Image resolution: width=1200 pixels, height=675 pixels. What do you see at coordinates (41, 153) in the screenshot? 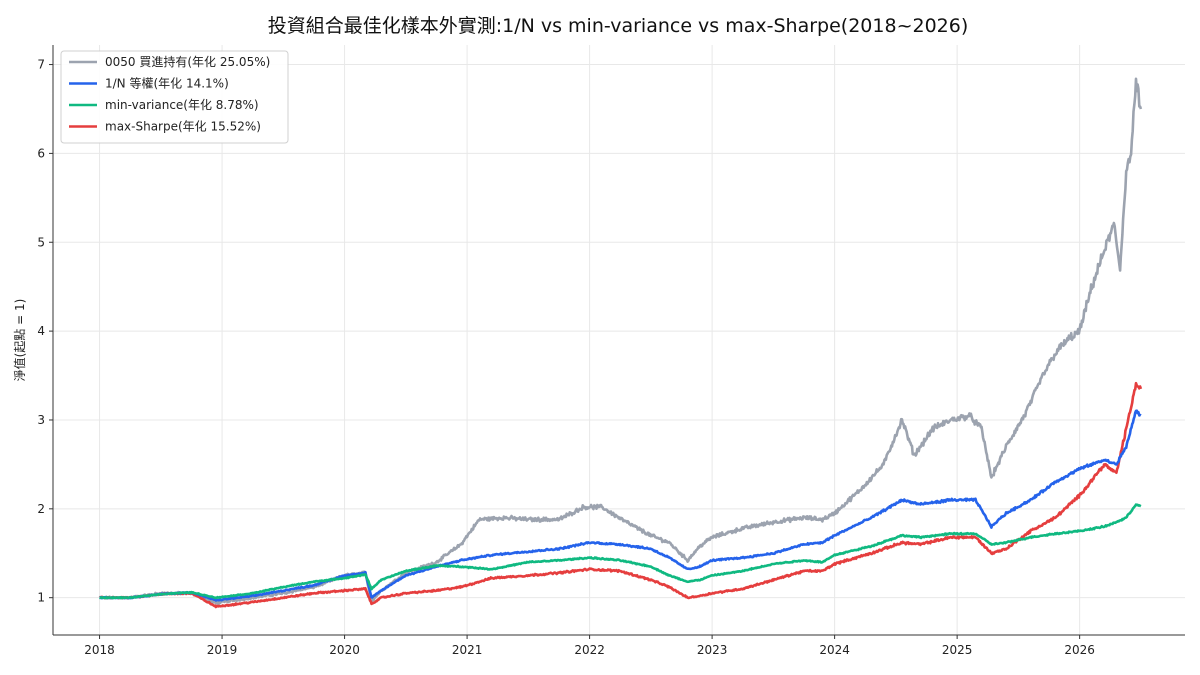
I see `y-tick-label: 6` at bounding box center [41, 153].